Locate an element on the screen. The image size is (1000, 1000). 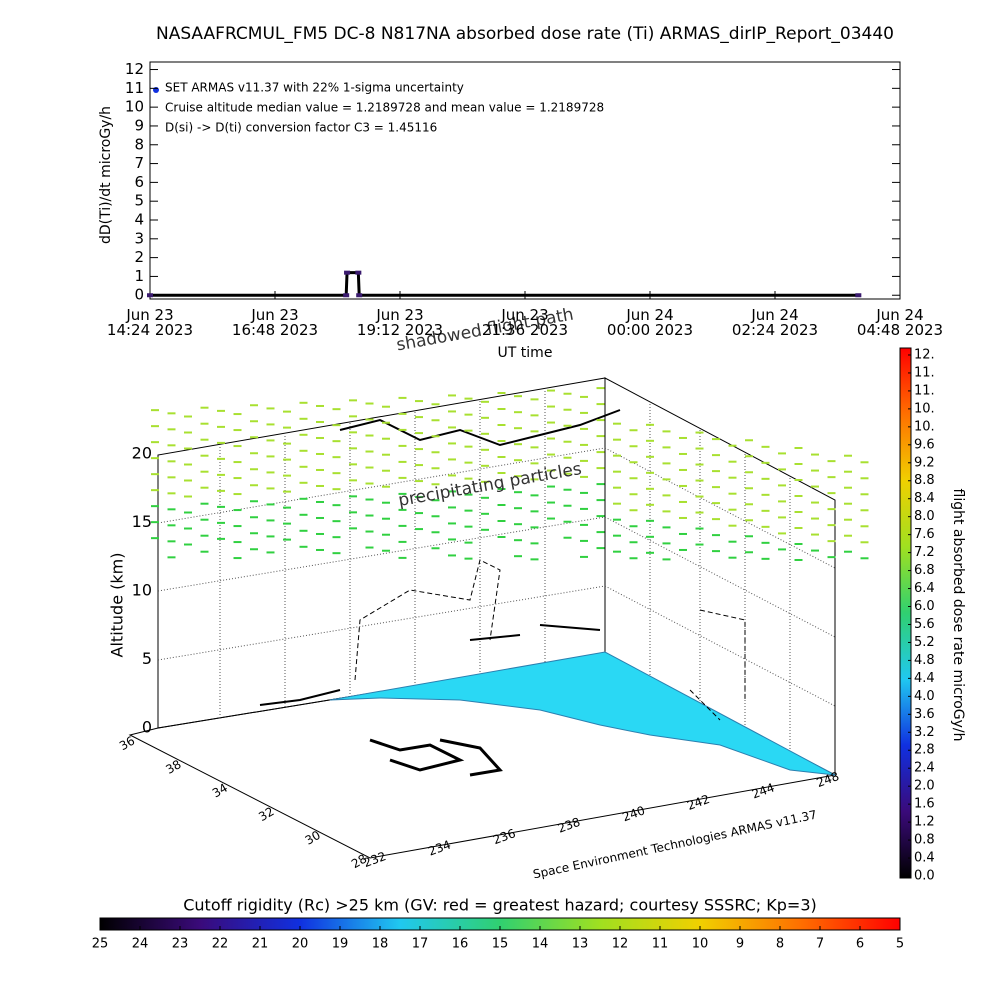
colorbar-tick-label: 7 is located at coordinates (820, 944).